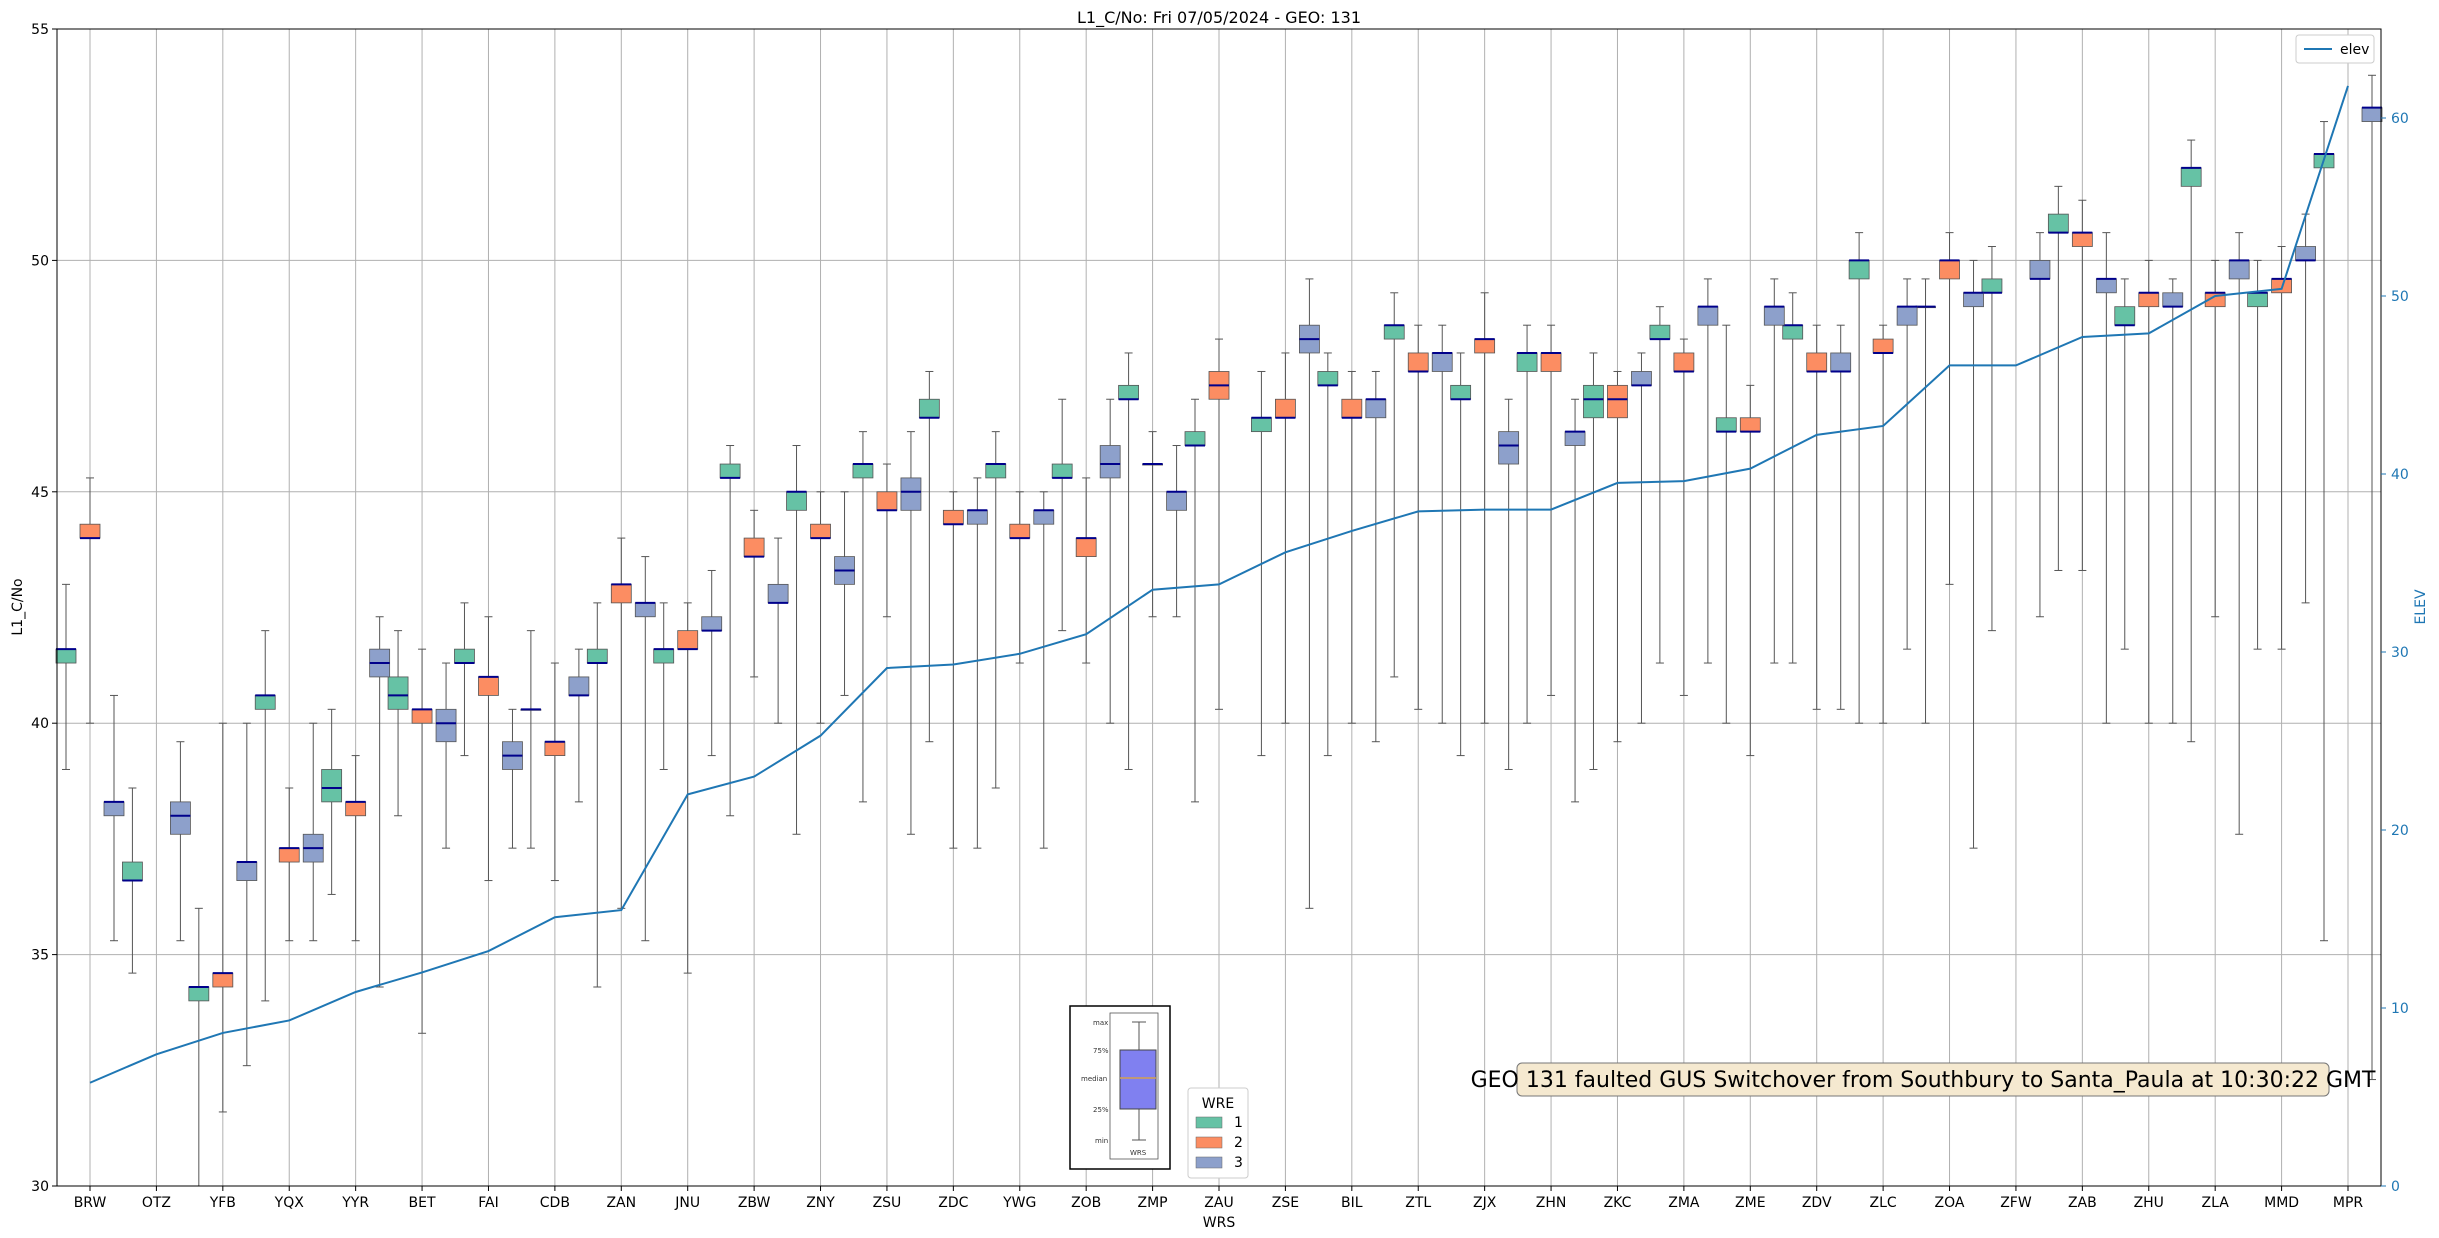 Image resolution: width=2439 pixels, height=1238 pixels. Describe the element at coordinates (90, 1203) in the screenshot. I see `x-tick-label: BRW` at that location.